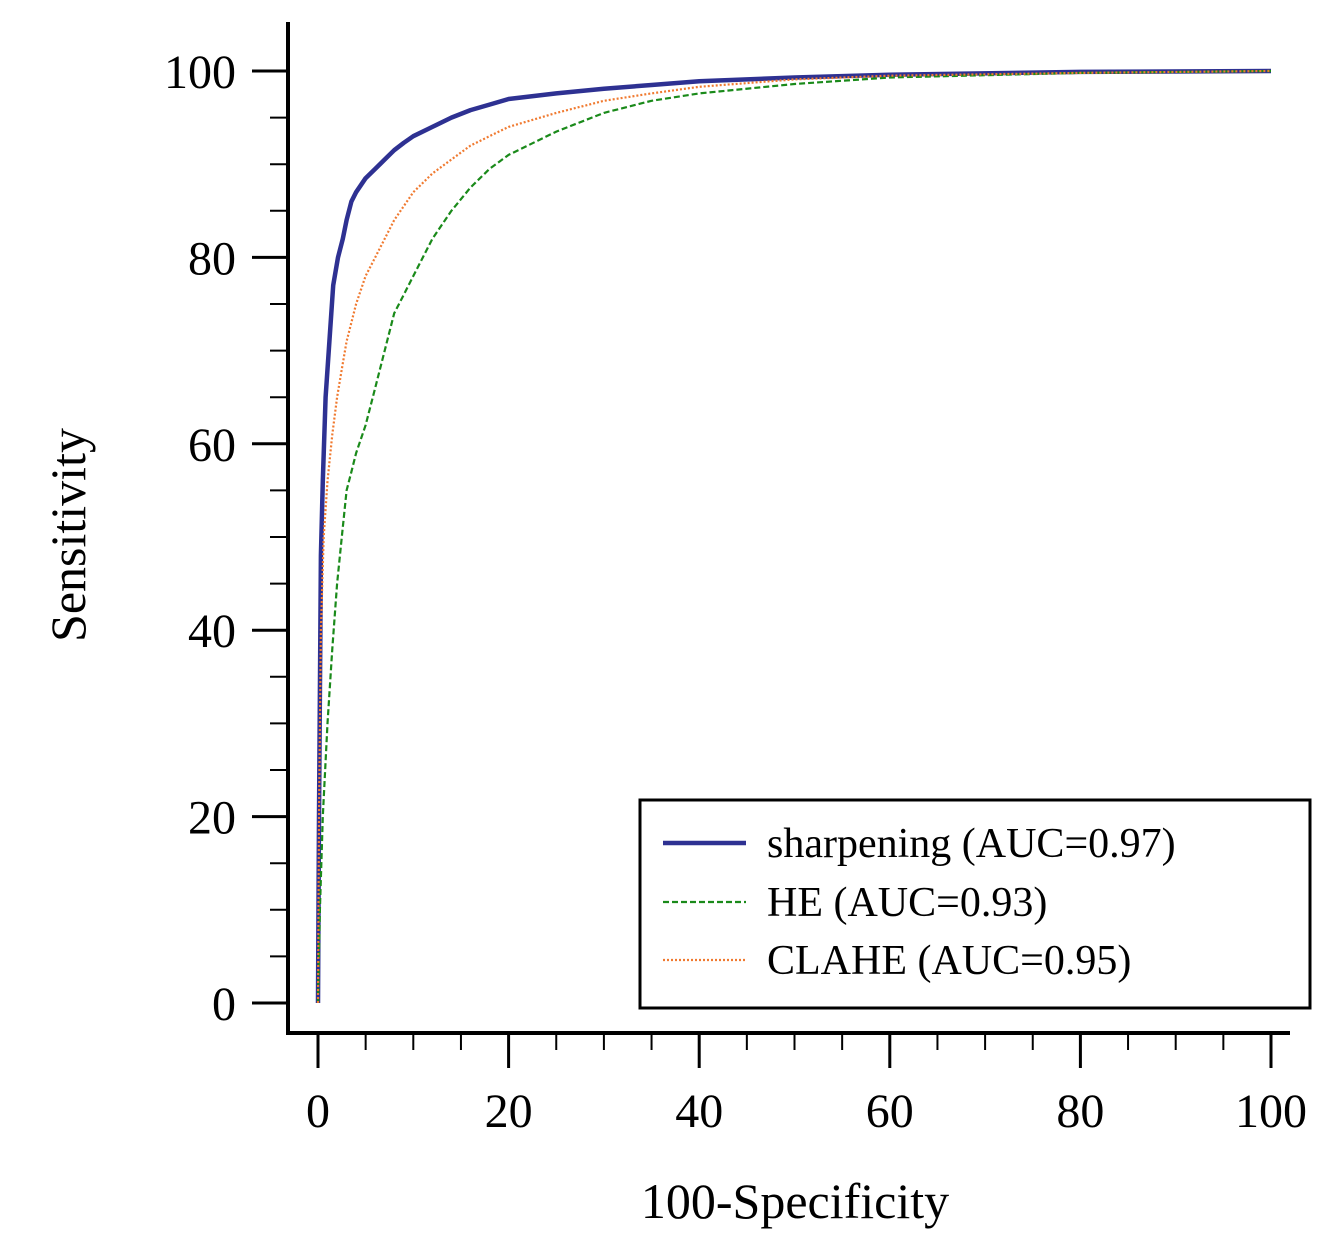 Image resolution: width=1337 pixels, height=1255 pixels. What do you see at coordinates (212, 258) in the screenshot?
I see `y-tick-label: 80` at bounding box center [212, 258].